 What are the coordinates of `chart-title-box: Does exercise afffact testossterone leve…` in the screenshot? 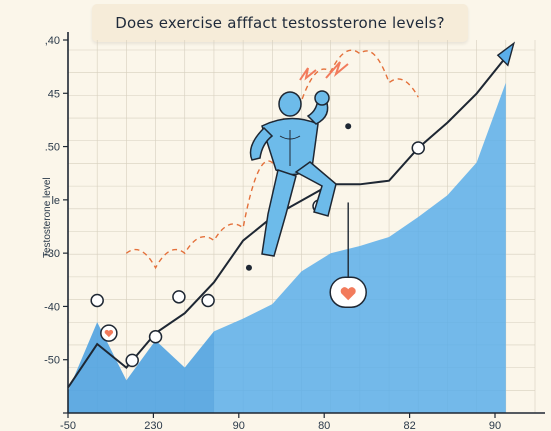 It's located at (280, 23).